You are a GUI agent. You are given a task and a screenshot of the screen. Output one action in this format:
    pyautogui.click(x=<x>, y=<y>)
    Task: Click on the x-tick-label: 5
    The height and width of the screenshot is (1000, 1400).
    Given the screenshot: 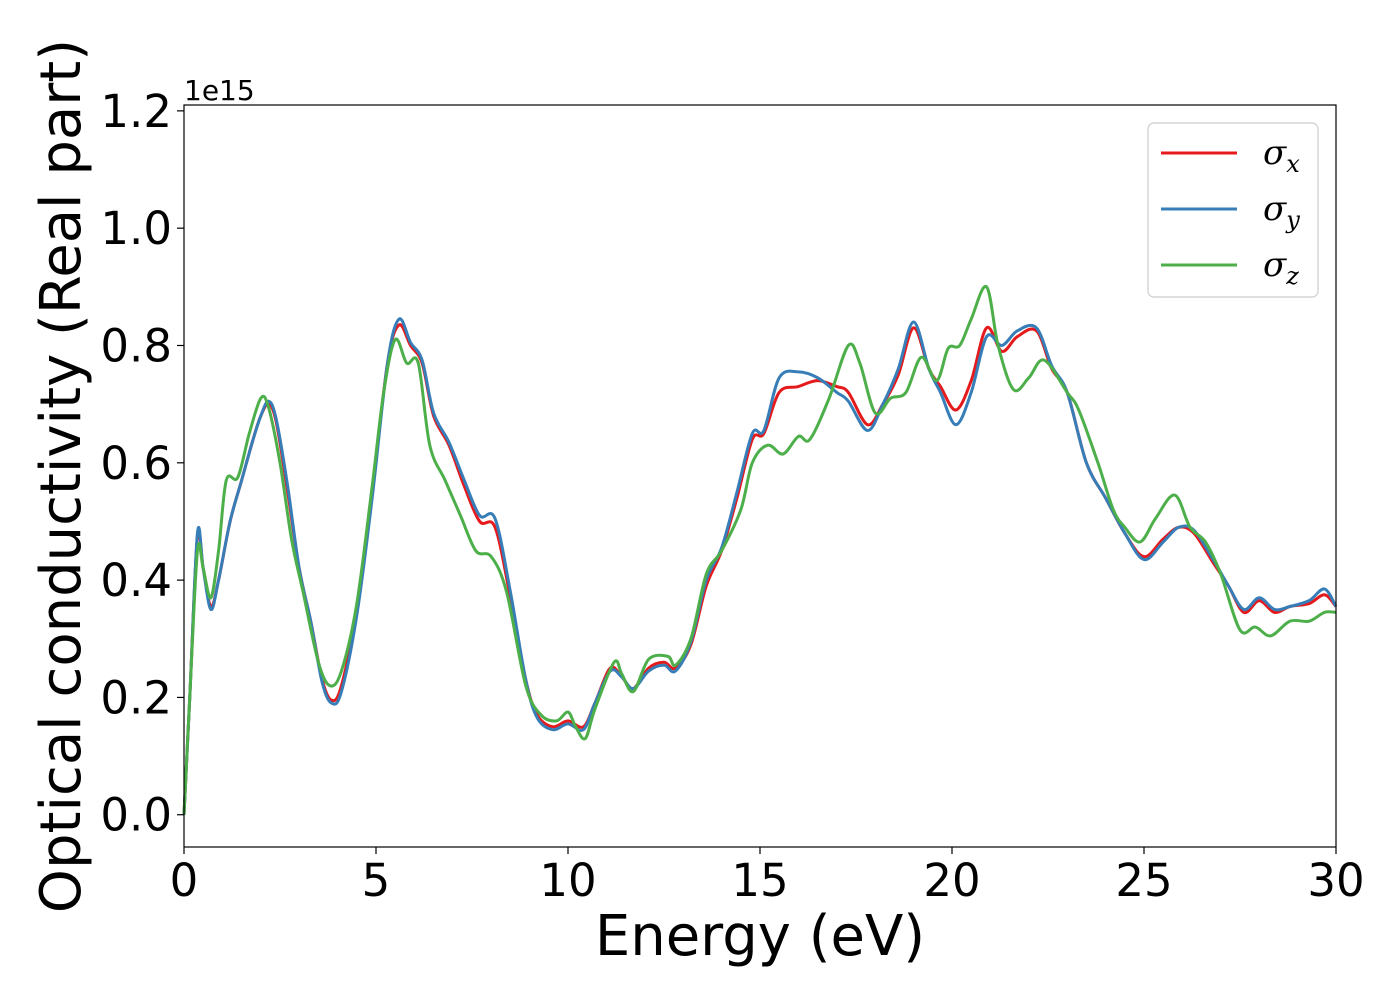 What is the action you would take?
    pyautogui.click(x=376, y=880)
    